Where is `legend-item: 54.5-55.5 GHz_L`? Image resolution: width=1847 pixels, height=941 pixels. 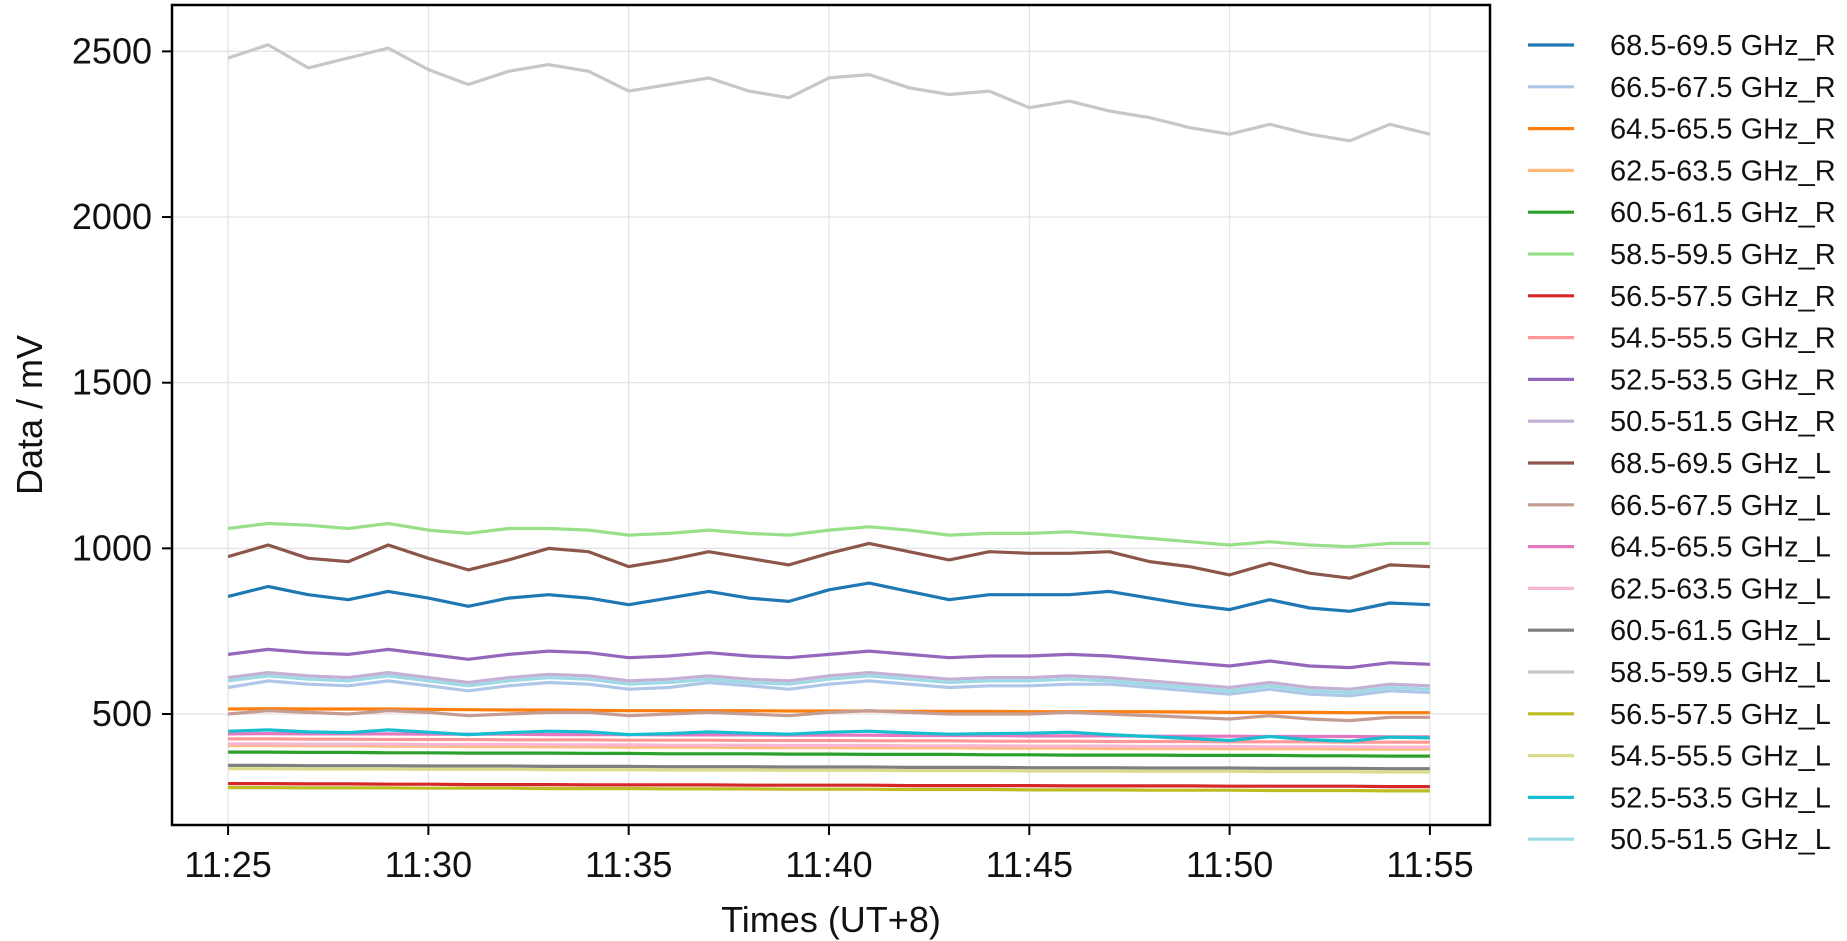 legend-item: 54.5-55.5 GHz_L is located at coordinates (1679, 757).